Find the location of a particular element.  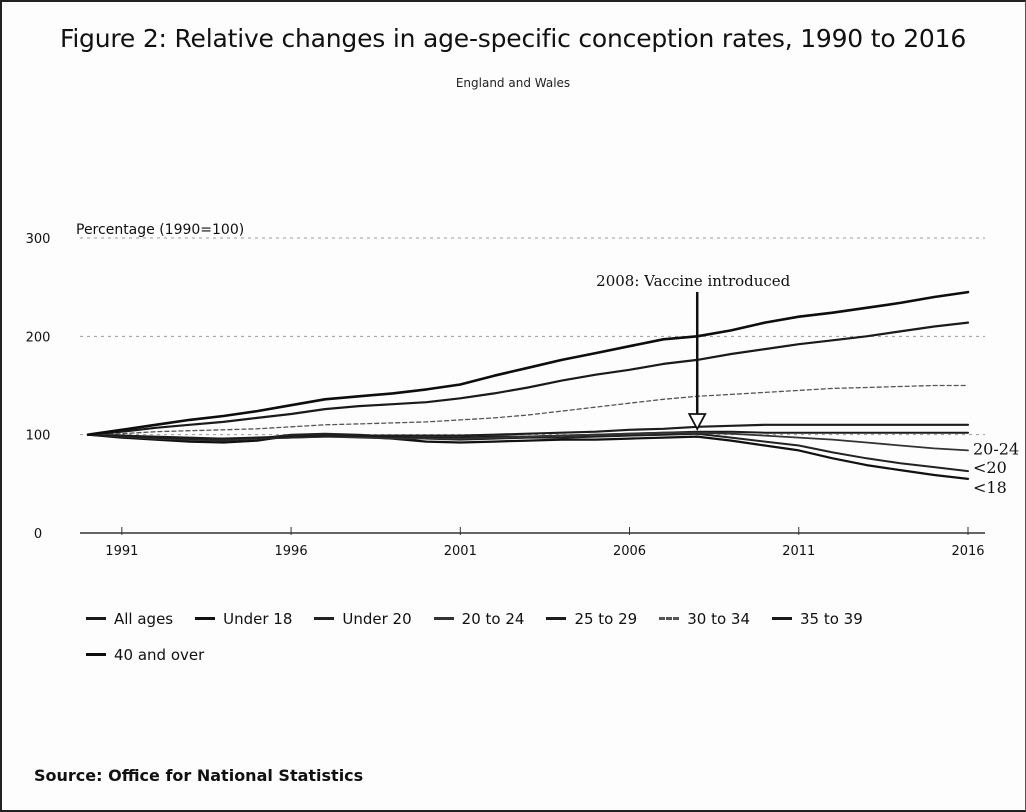

legend-item: 40 and over is located at coordinates (145, 655).